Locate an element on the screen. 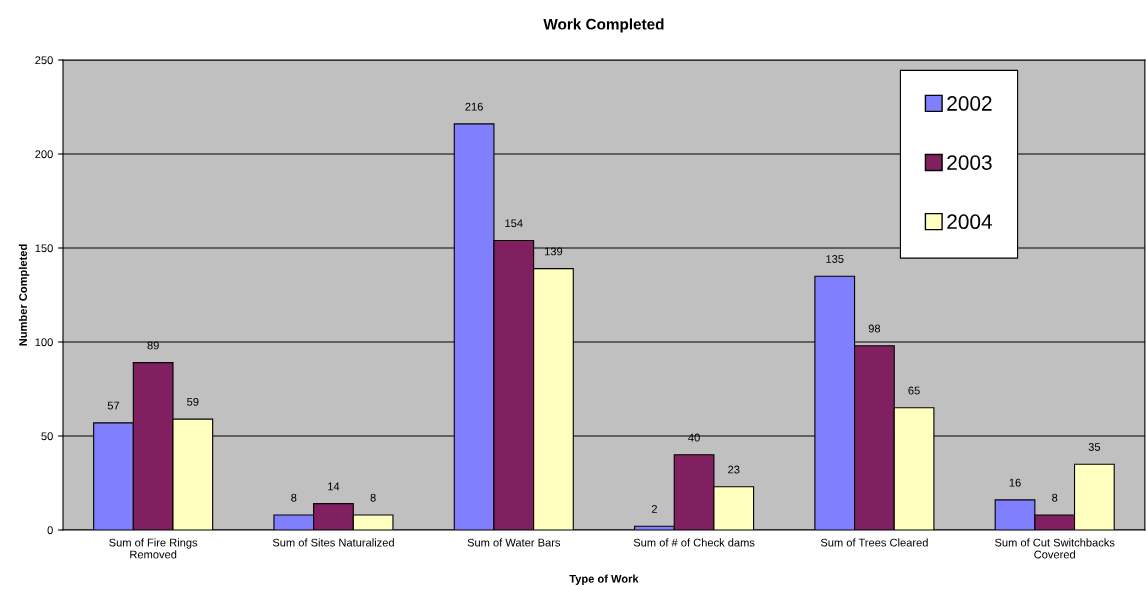  legend-label: 2002 is located at coordinates (969, 103).